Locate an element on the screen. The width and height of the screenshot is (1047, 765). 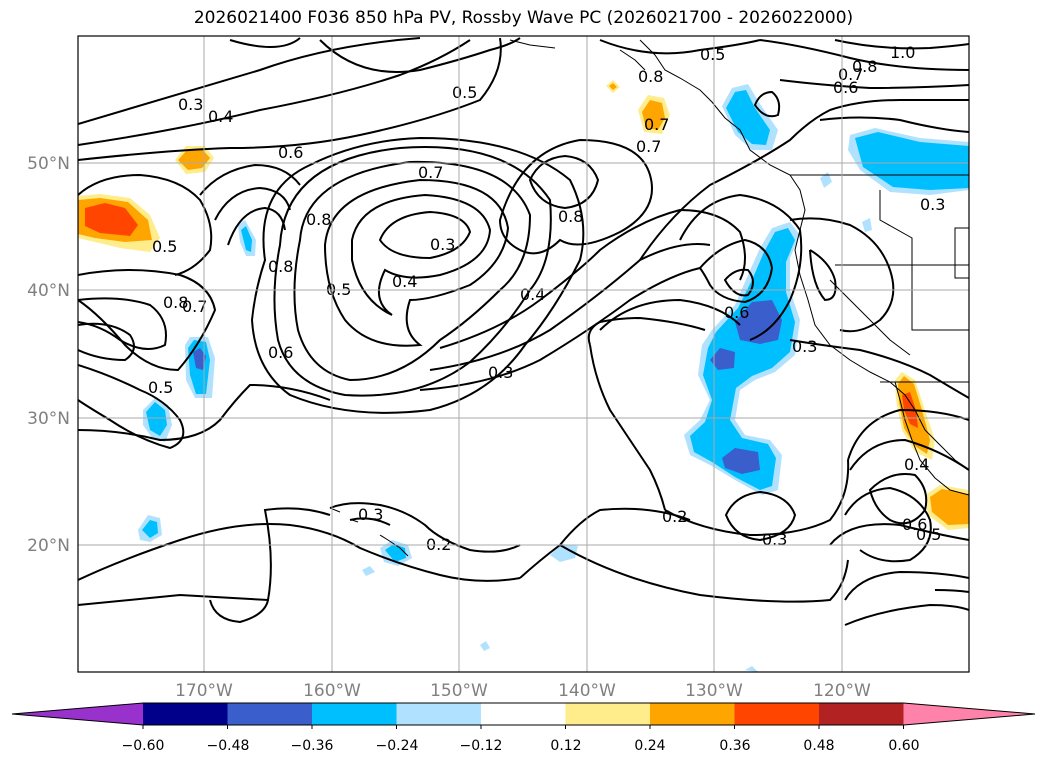
colorbar-extension-high is located at coordinates (969, 714).